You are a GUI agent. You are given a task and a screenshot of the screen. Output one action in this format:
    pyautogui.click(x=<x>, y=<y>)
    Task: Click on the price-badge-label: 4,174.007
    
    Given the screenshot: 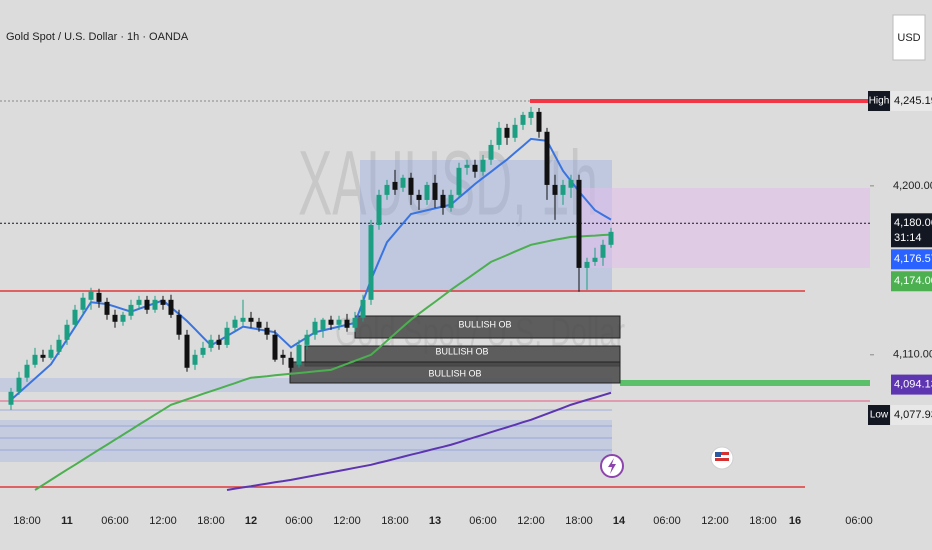 What is the action you would take?
    pyautogui.click(x=913, y=281)
    